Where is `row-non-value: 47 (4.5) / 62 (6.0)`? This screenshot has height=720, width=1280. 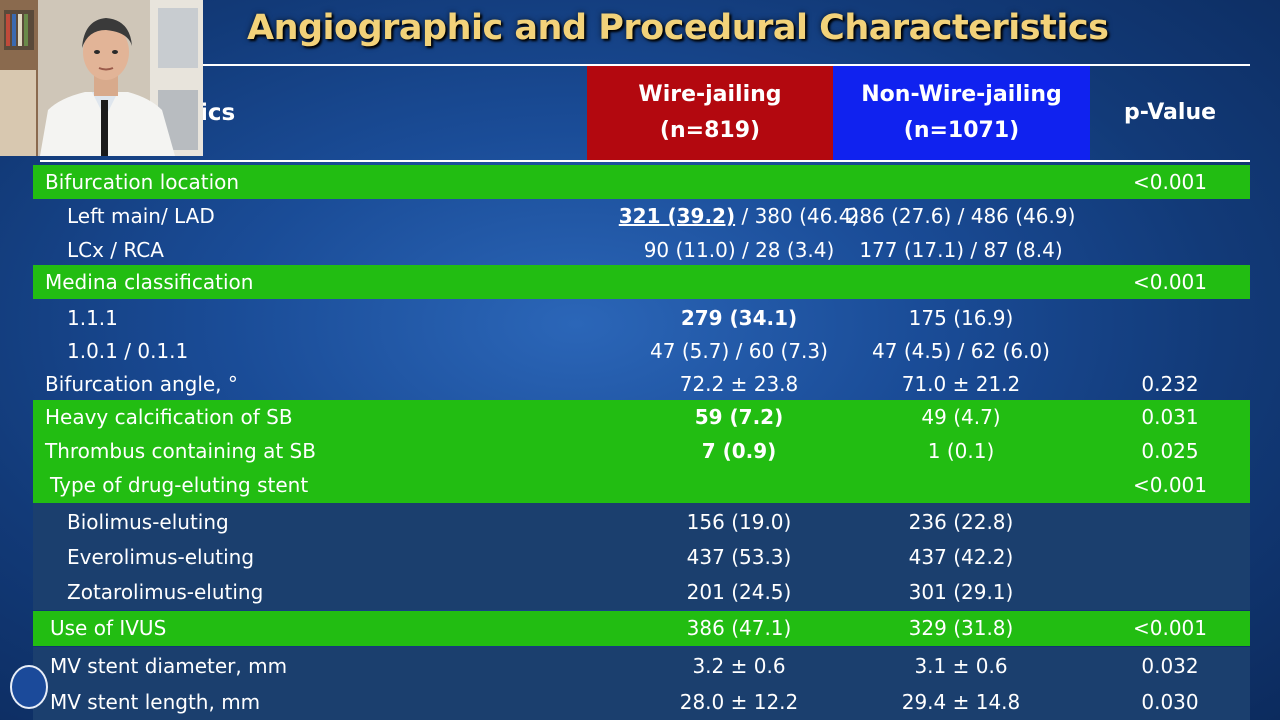 row-non-value: 47 (4.5) / 62 (6.0) is located at coordinates (961, 351).